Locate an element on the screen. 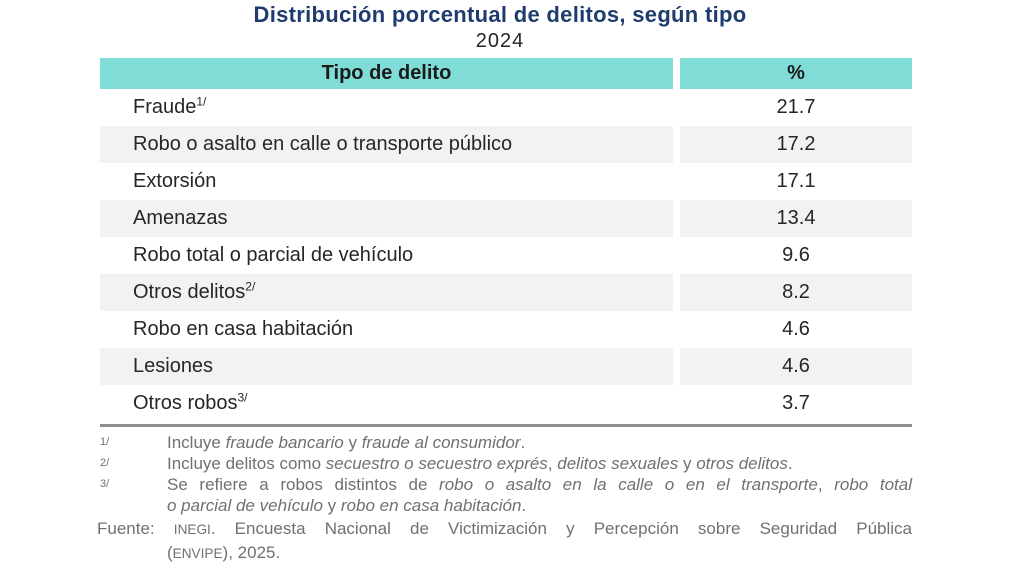 Image resolution: width=1024 pixels, height=576 pixels. footnote-marker: 1/ is located at coordinates (105, 442).